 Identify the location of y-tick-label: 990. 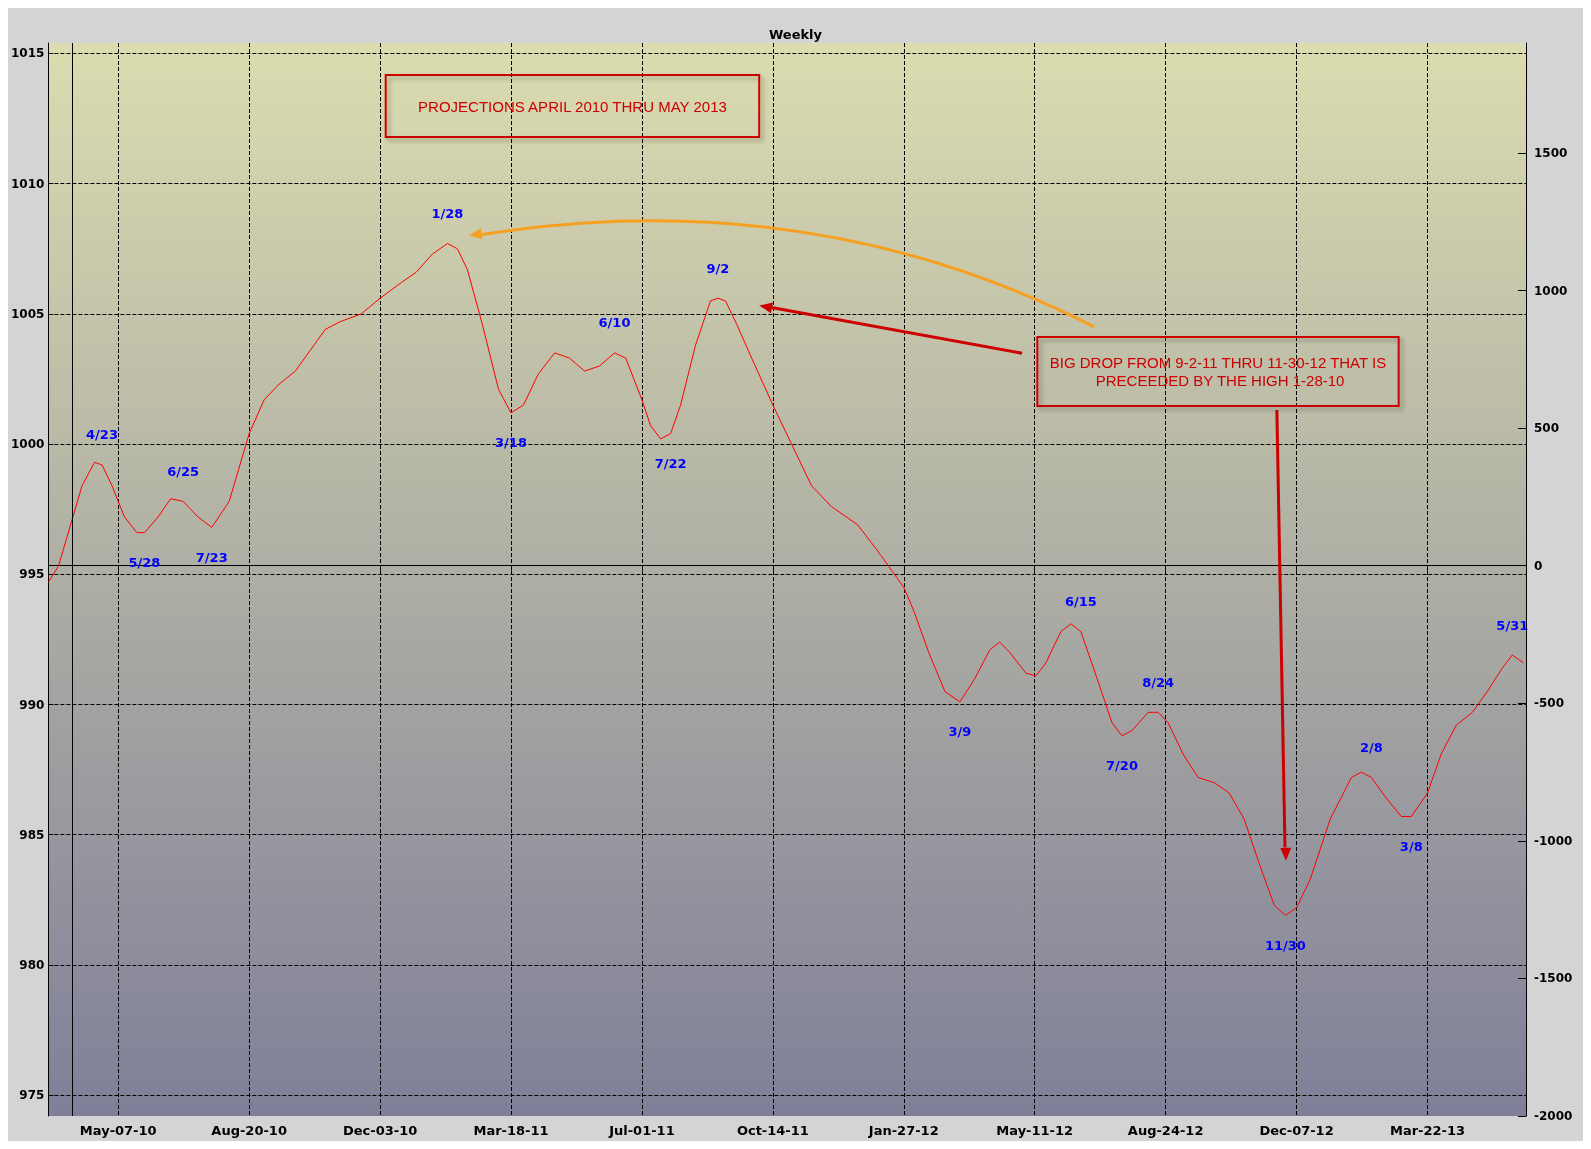
(32, 704).